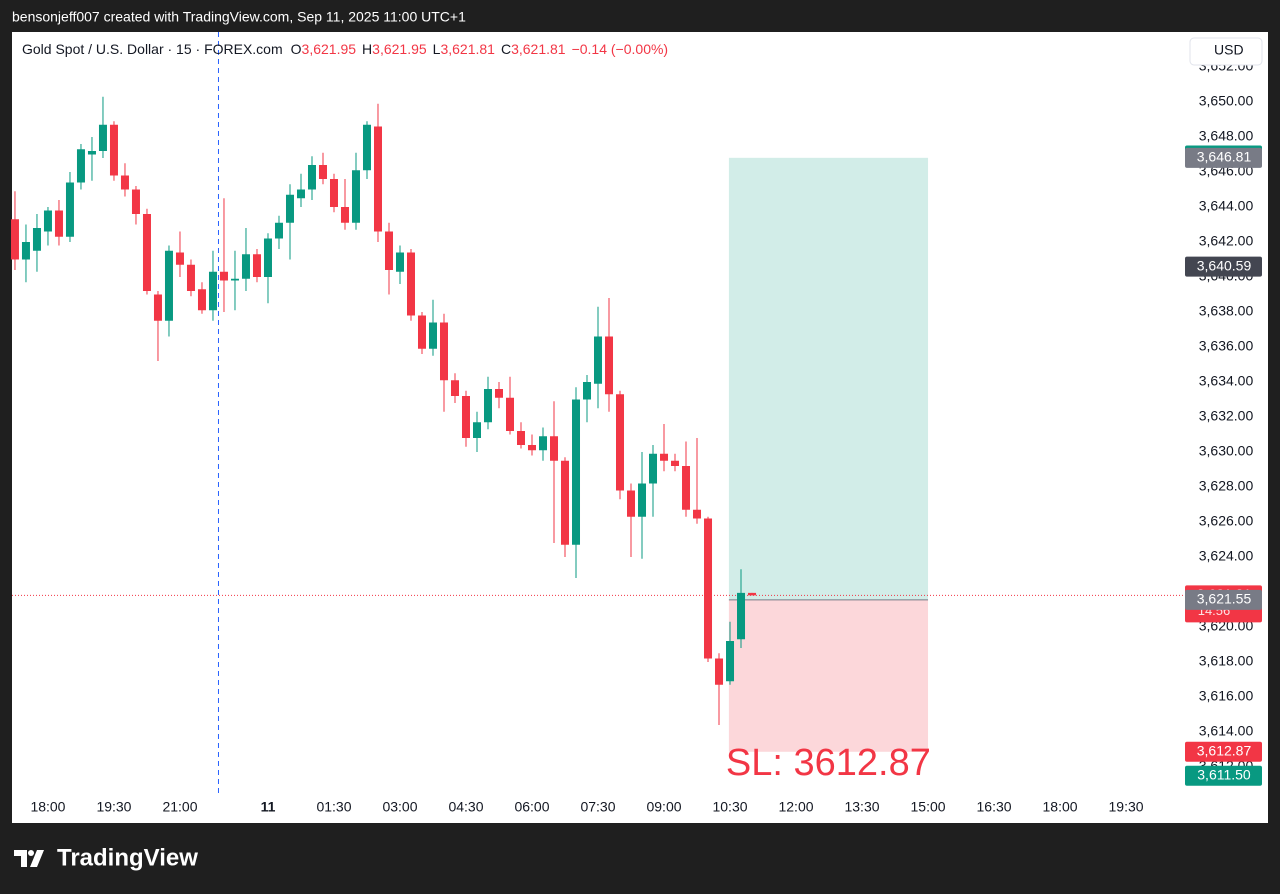 This screenshot has width=1280, height=894. Describe the element at coordinates (828, 378) in the screenshot. I see `target-zone` at that location.